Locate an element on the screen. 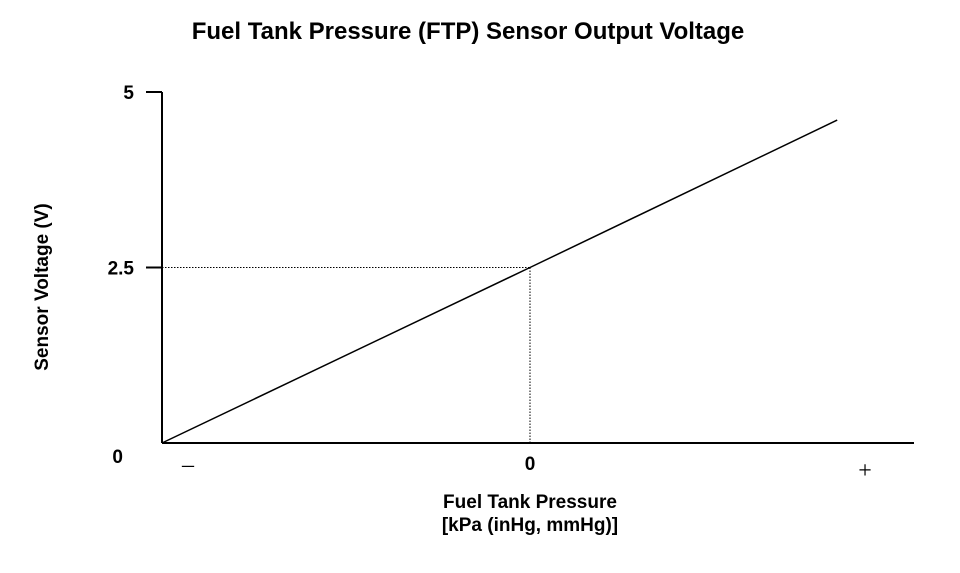  x-ticks: – 0 + is located at coordinates (526, 468).